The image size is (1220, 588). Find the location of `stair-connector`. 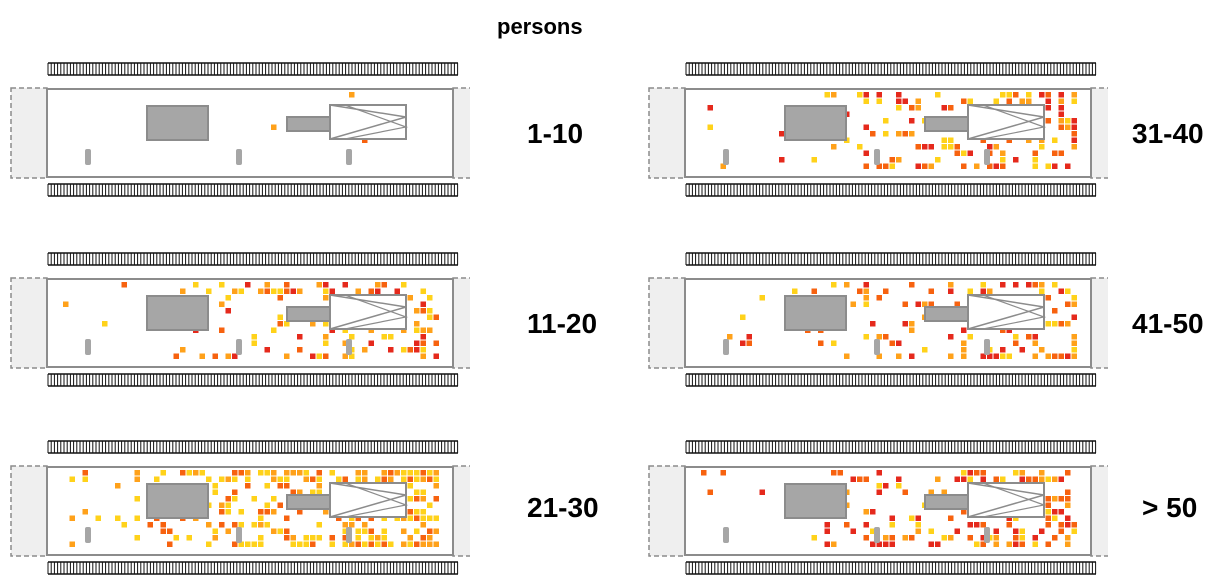

stair-connector is located at coordinates (947, 502).